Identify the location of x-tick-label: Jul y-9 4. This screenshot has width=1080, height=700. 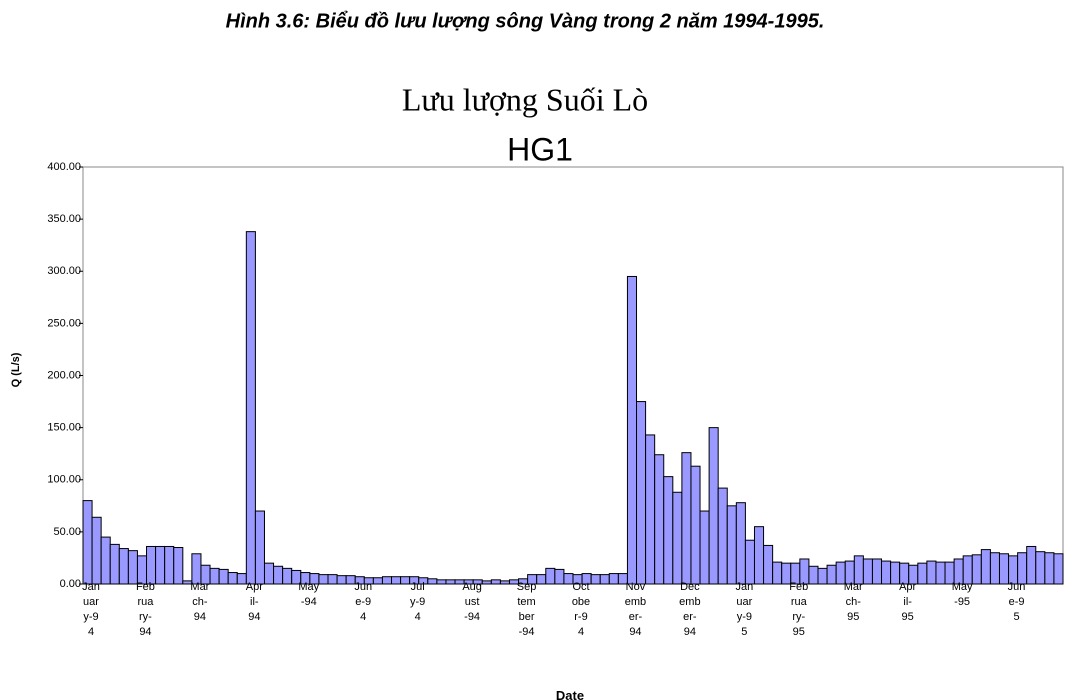
(417, 602).